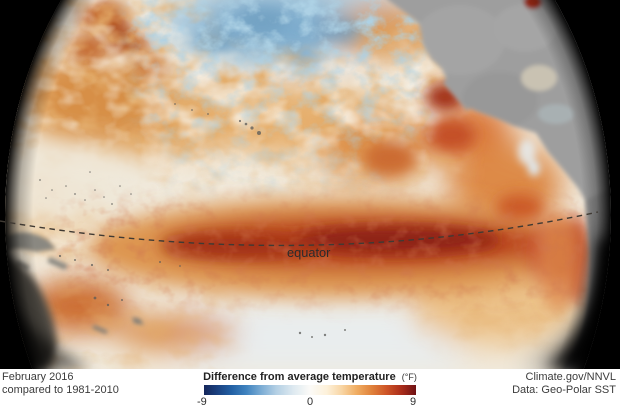 The height and width of the screenshot is (413, 620). I want to click on svg-text: equator, so click(309, 252).